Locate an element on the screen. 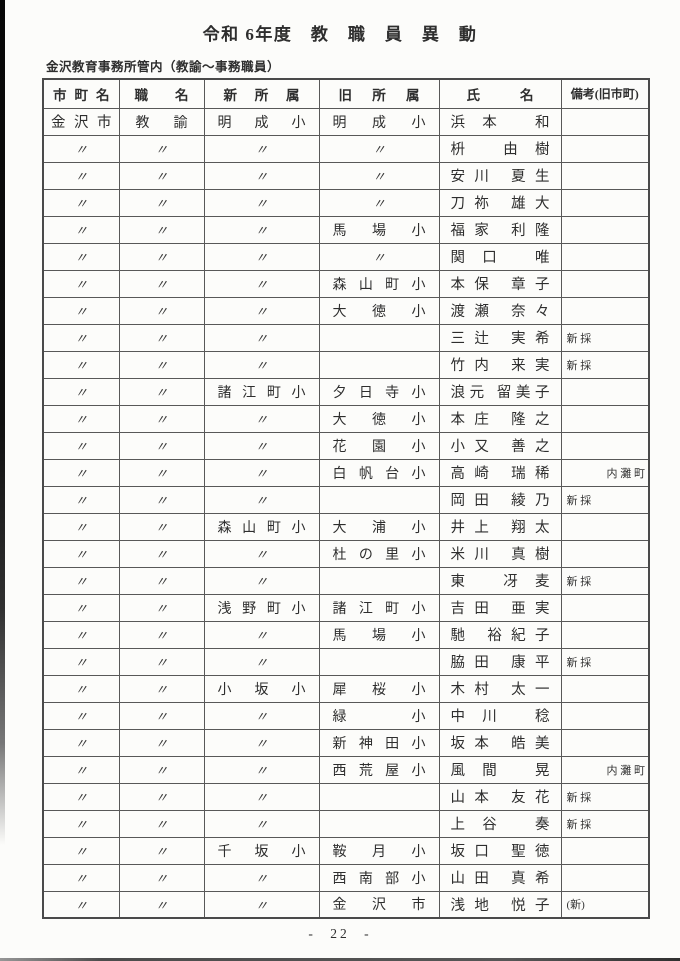  table-row: 〃〃〃〃関口 唯 is located at coordinates (346, 256).